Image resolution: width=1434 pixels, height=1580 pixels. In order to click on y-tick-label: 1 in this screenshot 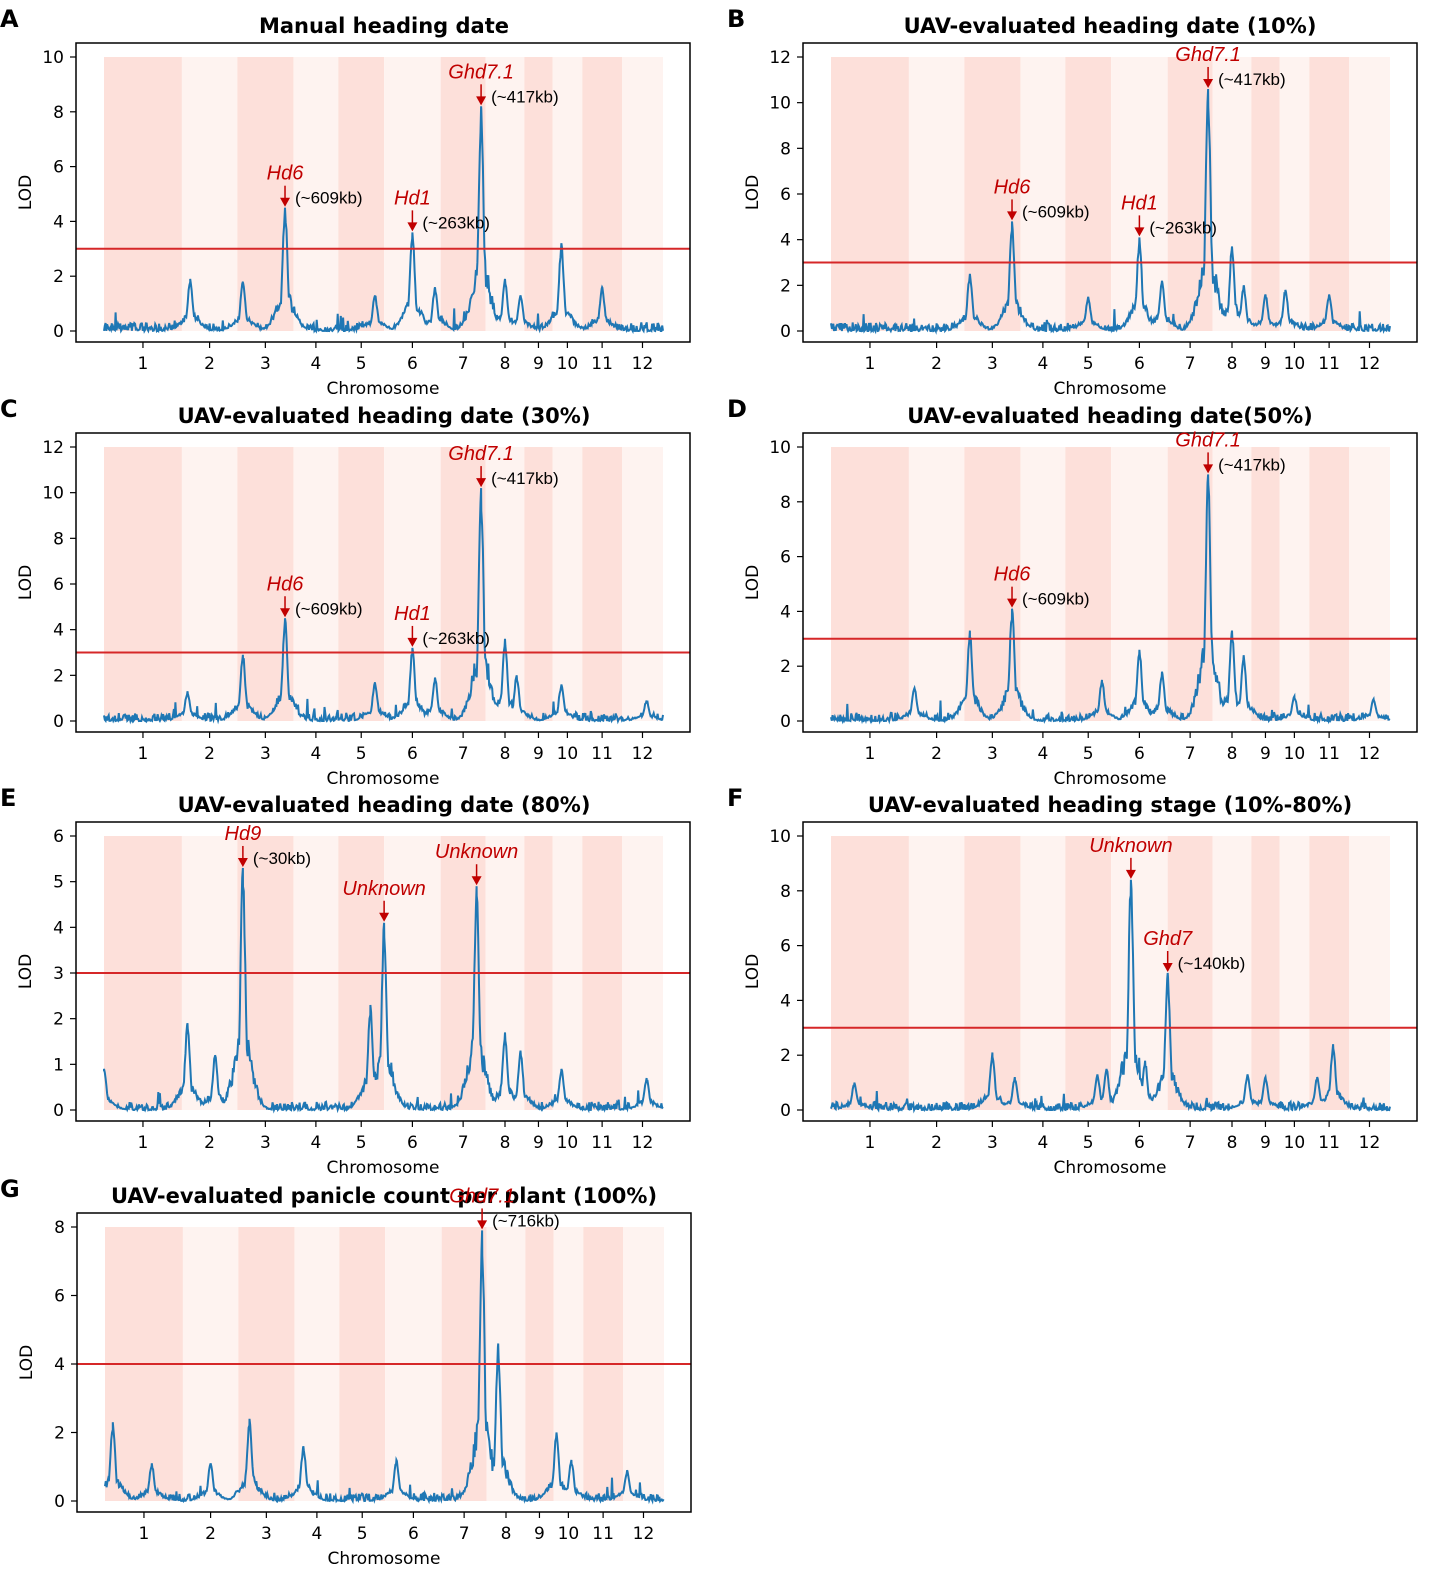, I will do `click(58, 1065)`.